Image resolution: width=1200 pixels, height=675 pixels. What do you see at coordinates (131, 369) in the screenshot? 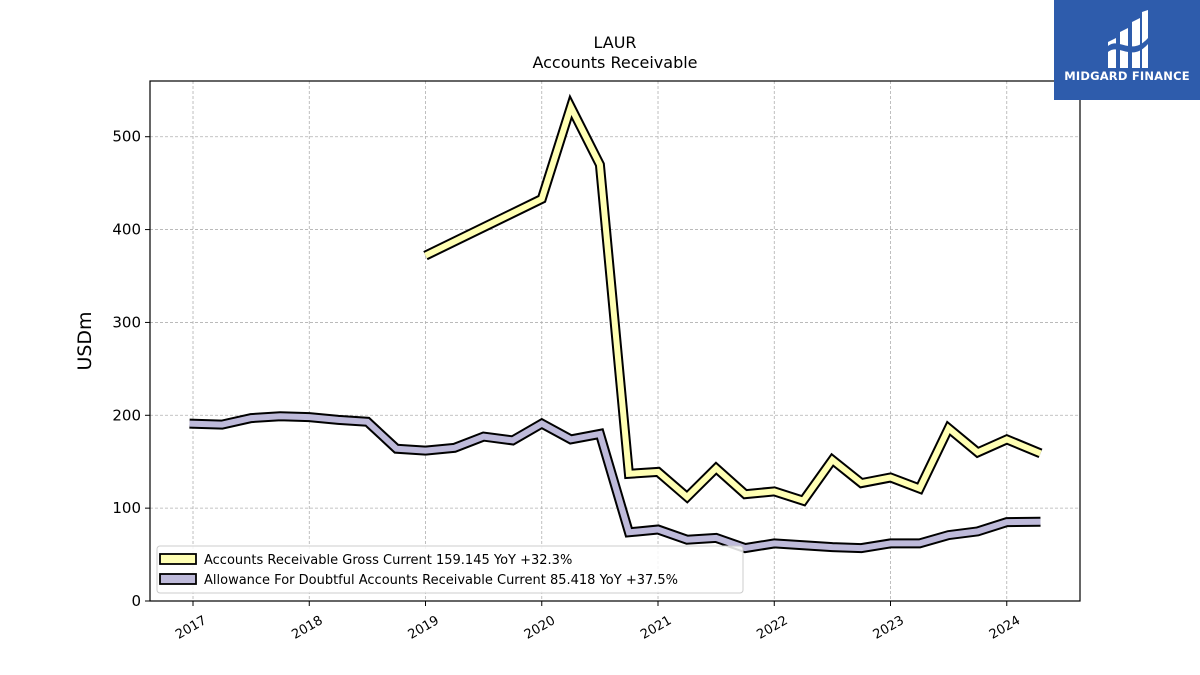
I see `y-axis-ticks: 0 100 200 300 400 500` at bounding box center [131, 369].